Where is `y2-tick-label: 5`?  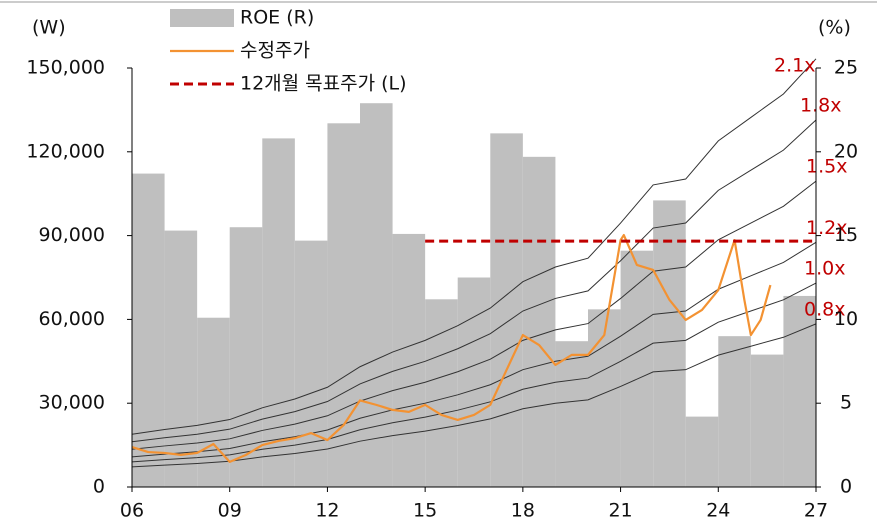 y2-tick-label: 5 is located at coordinates (846, 403).